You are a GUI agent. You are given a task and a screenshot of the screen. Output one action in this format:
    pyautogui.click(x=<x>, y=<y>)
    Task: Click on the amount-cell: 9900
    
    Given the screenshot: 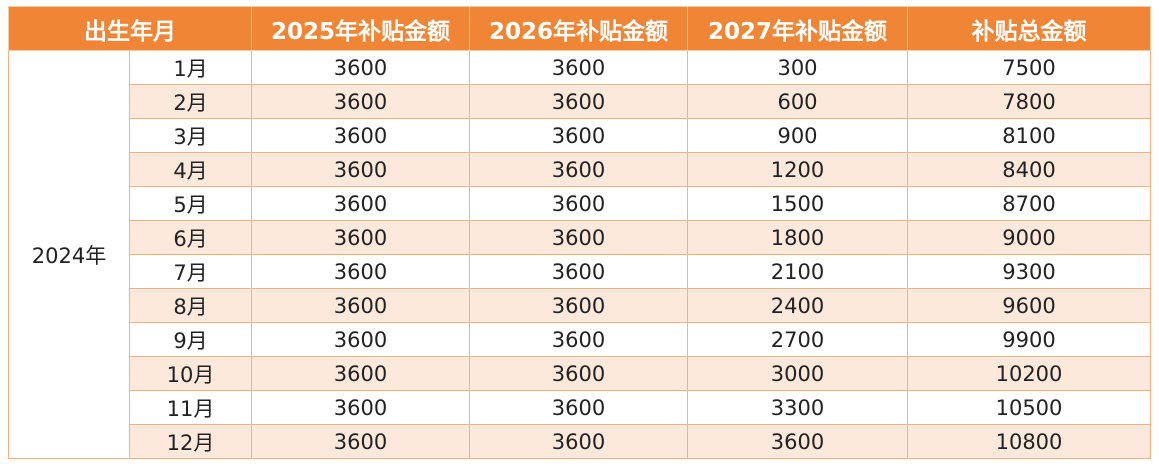 What is the action you would take?
    pyautogui.click(x=1029, y=339)
    